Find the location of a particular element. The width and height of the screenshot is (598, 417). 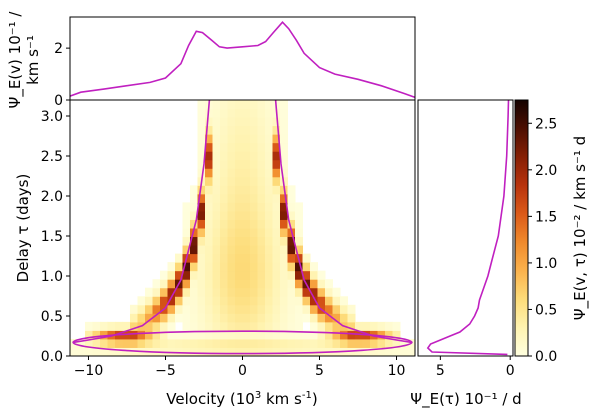

ellipse-curve is located at coordinates (242, 342).